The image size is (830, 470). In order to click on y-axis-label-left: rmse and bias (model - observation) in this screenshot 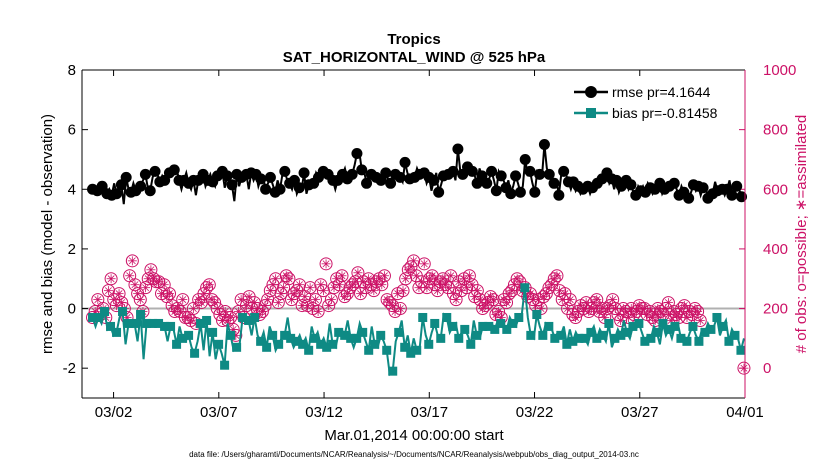, I will do `click(47, 234)`.